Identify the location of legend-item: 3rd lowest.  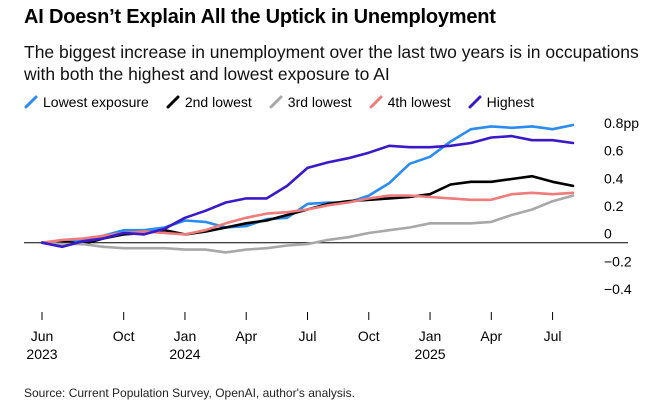
(310, 102).